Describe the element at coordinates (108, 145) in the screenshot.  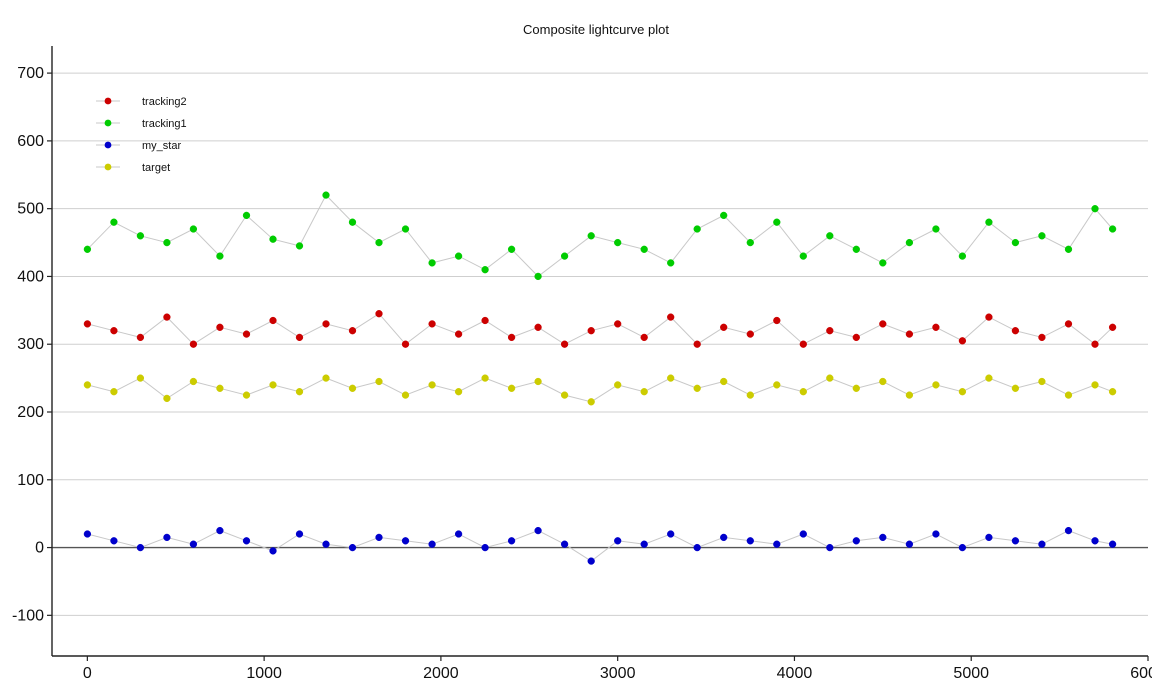
I see `legend-marker-my_star` at that location.